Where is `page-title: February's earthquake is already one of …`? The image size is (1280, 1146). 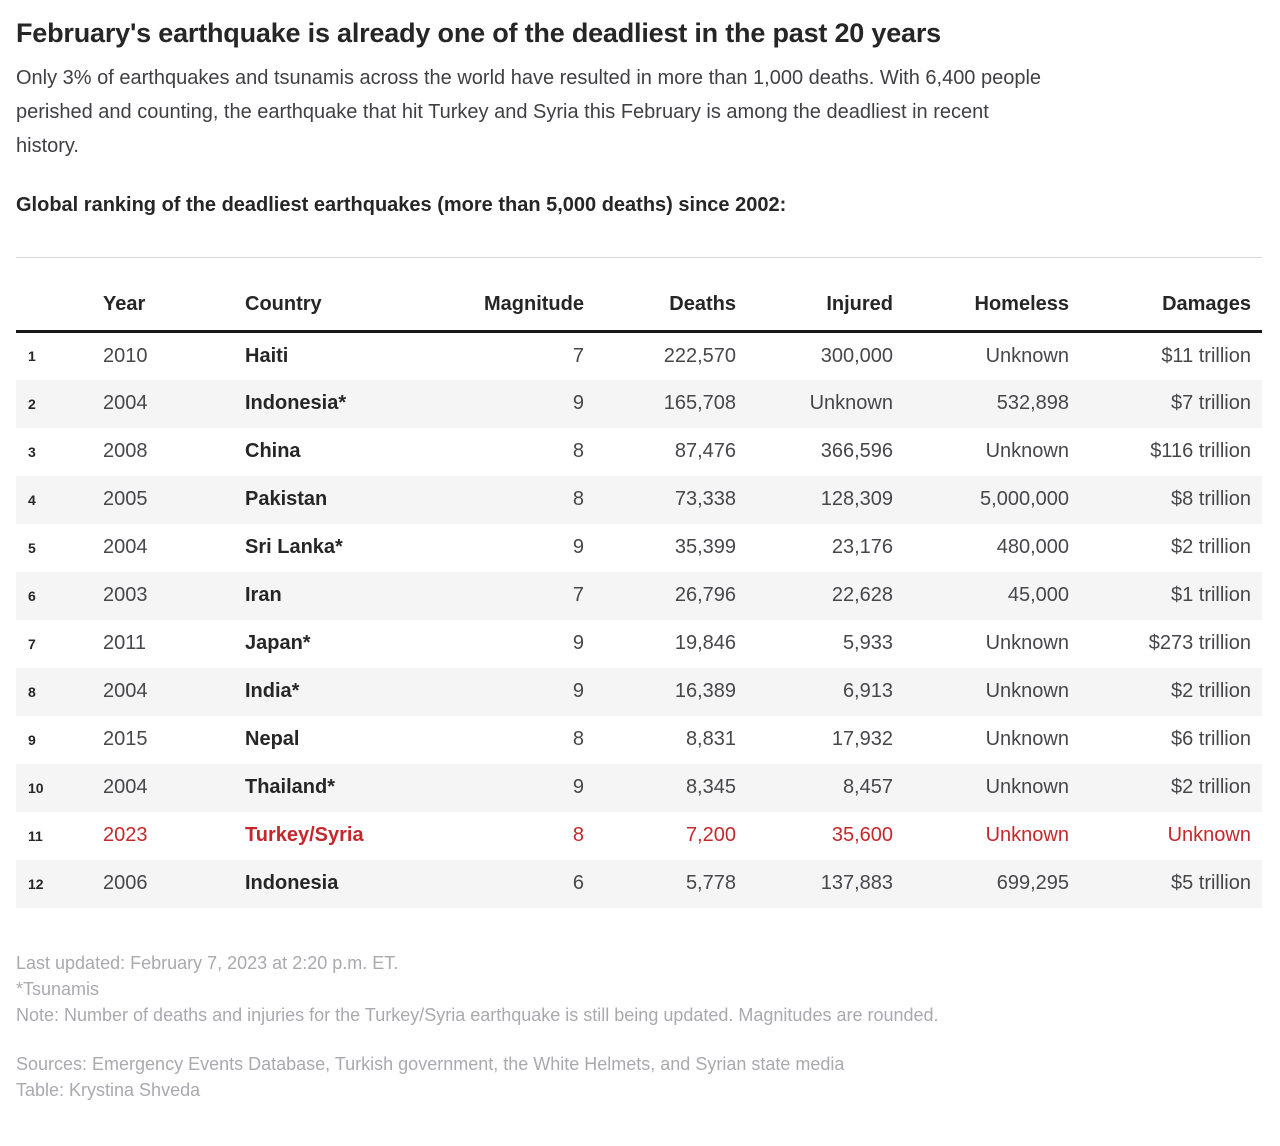
page-title: February's earthquake is already one of … is located at coordinates (478, 33).